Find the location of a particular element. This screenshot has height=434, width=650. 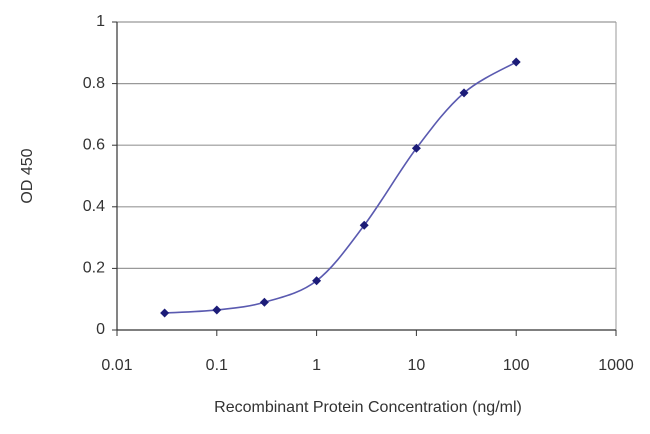

y-tick-label: 1 is located at coordinates (100, 21).